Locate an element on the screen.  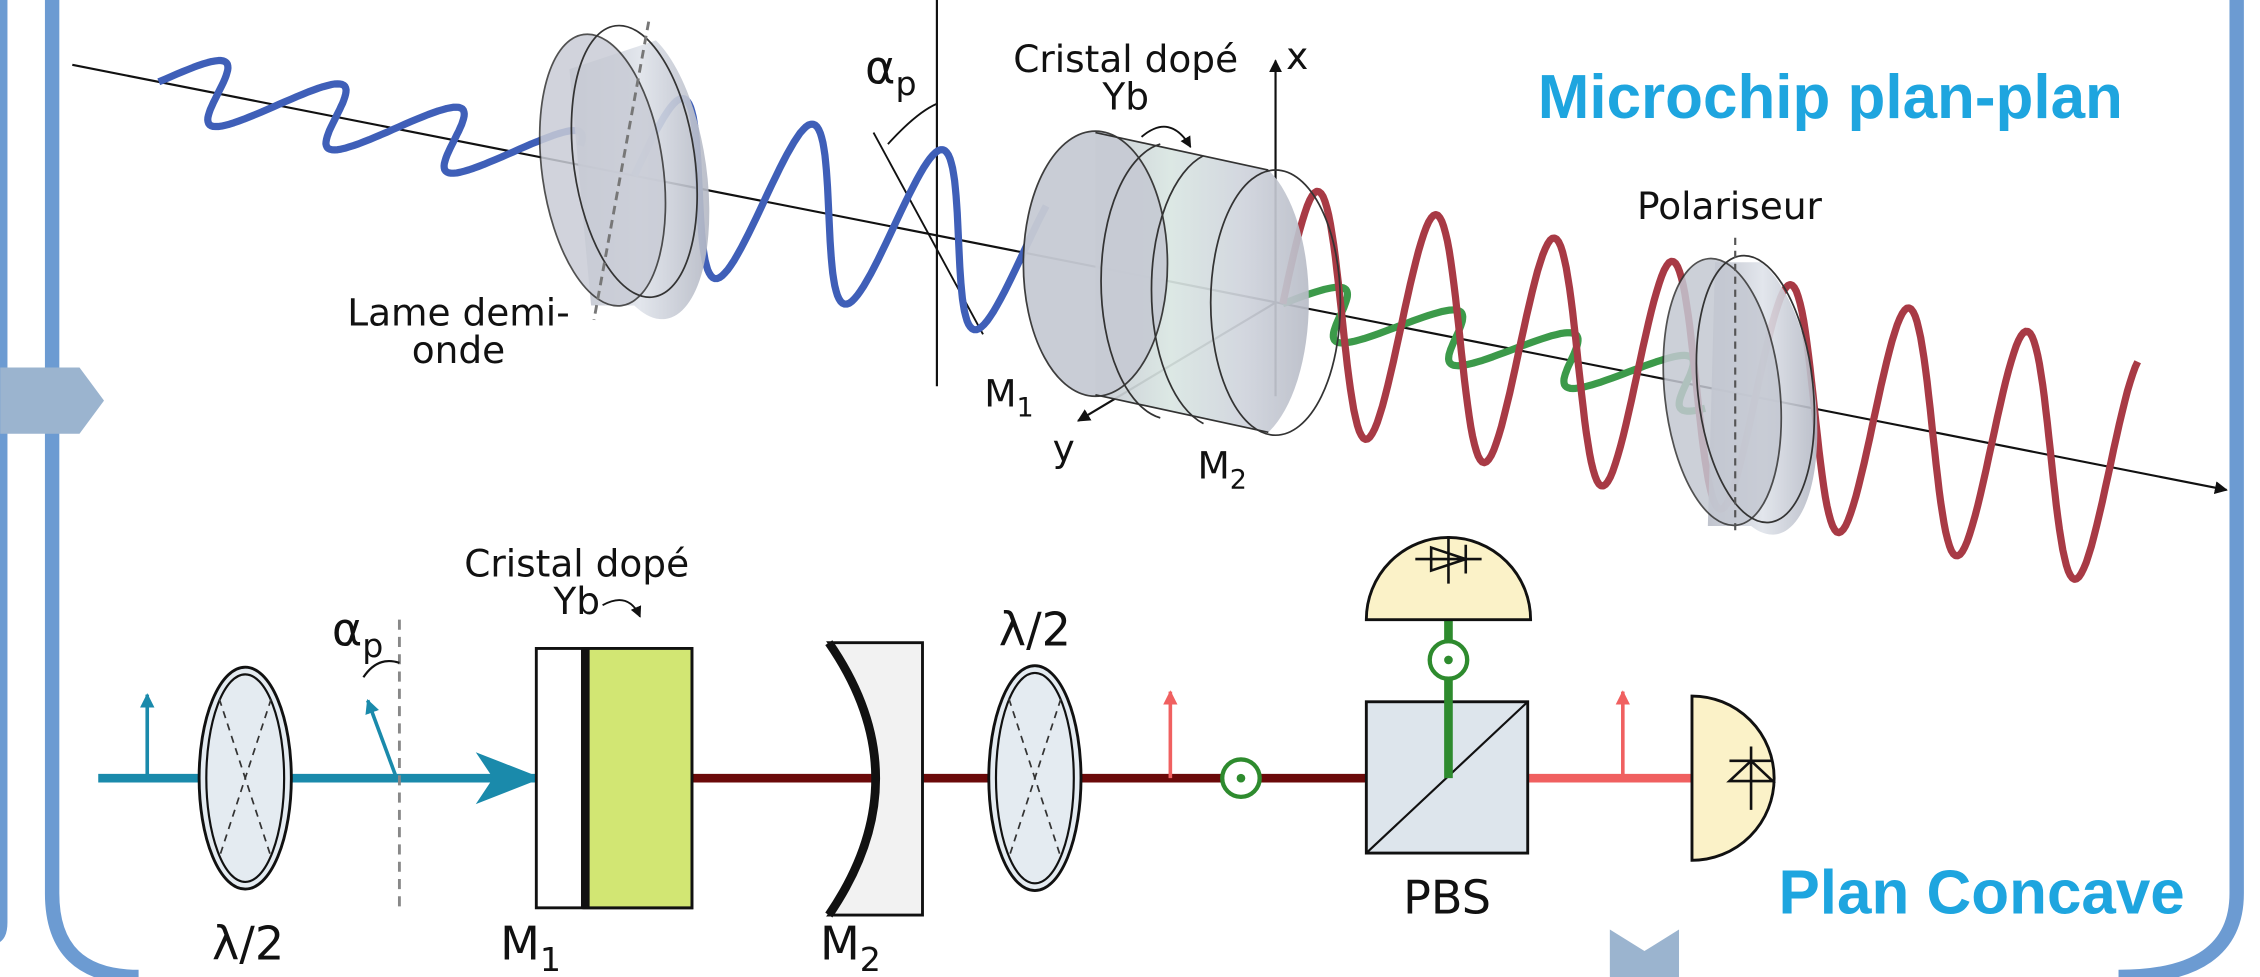
label: Lame demi- is located at coordinates (458, 313).